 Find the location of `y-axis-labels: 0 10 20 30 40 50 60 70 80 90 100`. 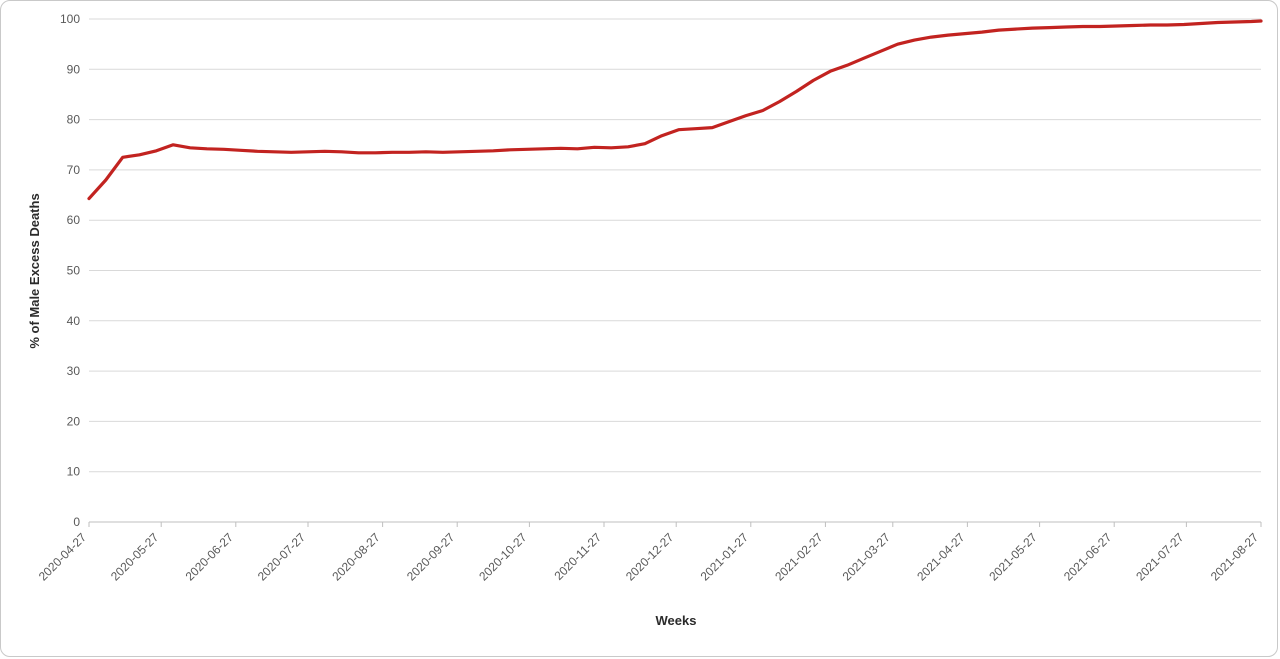

y-axis-labels: 0 10 20 30 40 50 60 70 80 90 100 is located at coordinates (70, 270).